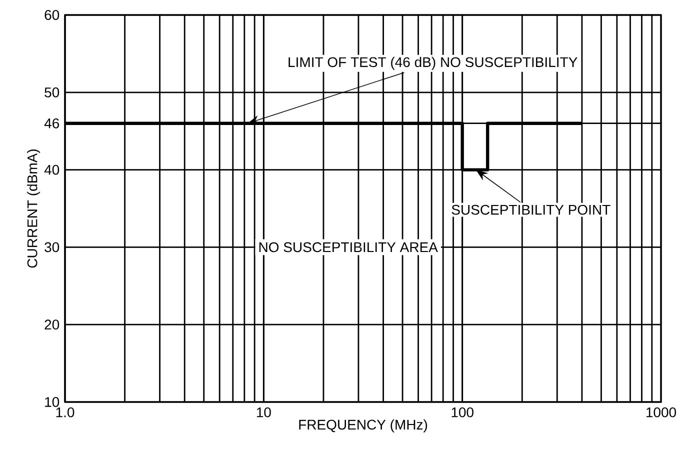  I want to click on y-tick-label: 50, so click(52, 92).